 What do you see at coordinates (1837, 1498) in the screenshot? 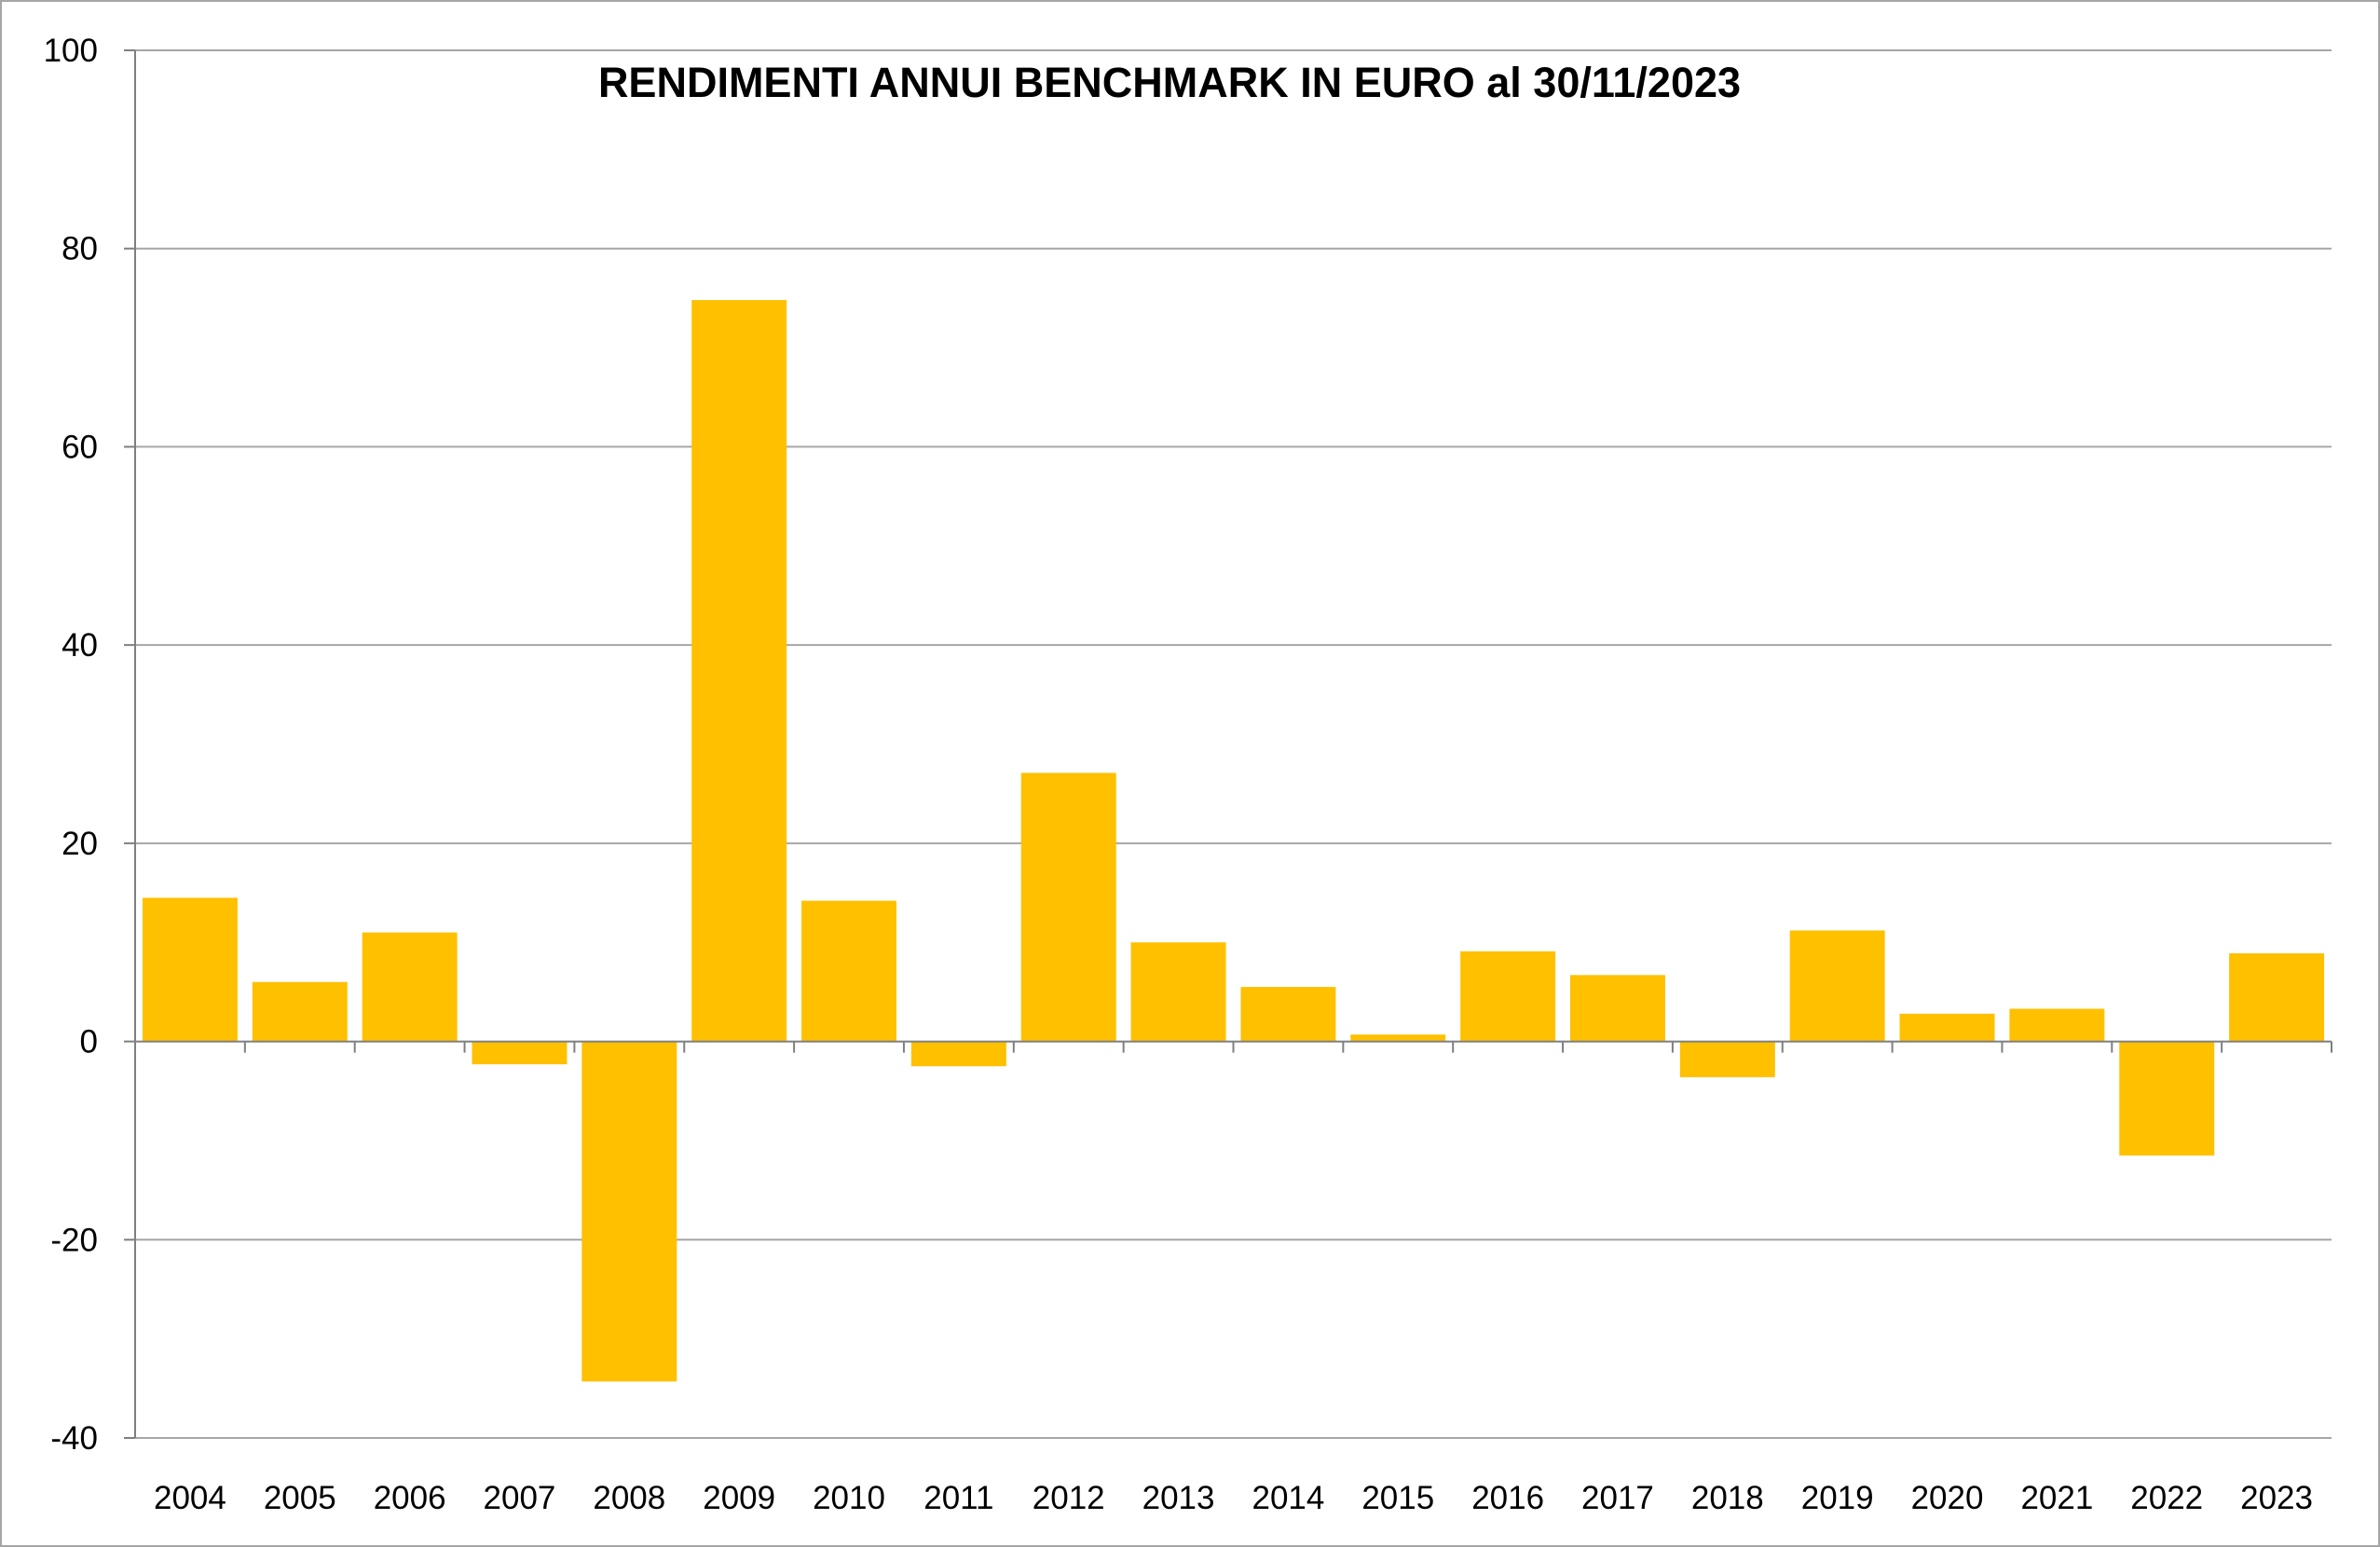
I see `x-tick-label: 2019` at bounding box center [1837, 1498].